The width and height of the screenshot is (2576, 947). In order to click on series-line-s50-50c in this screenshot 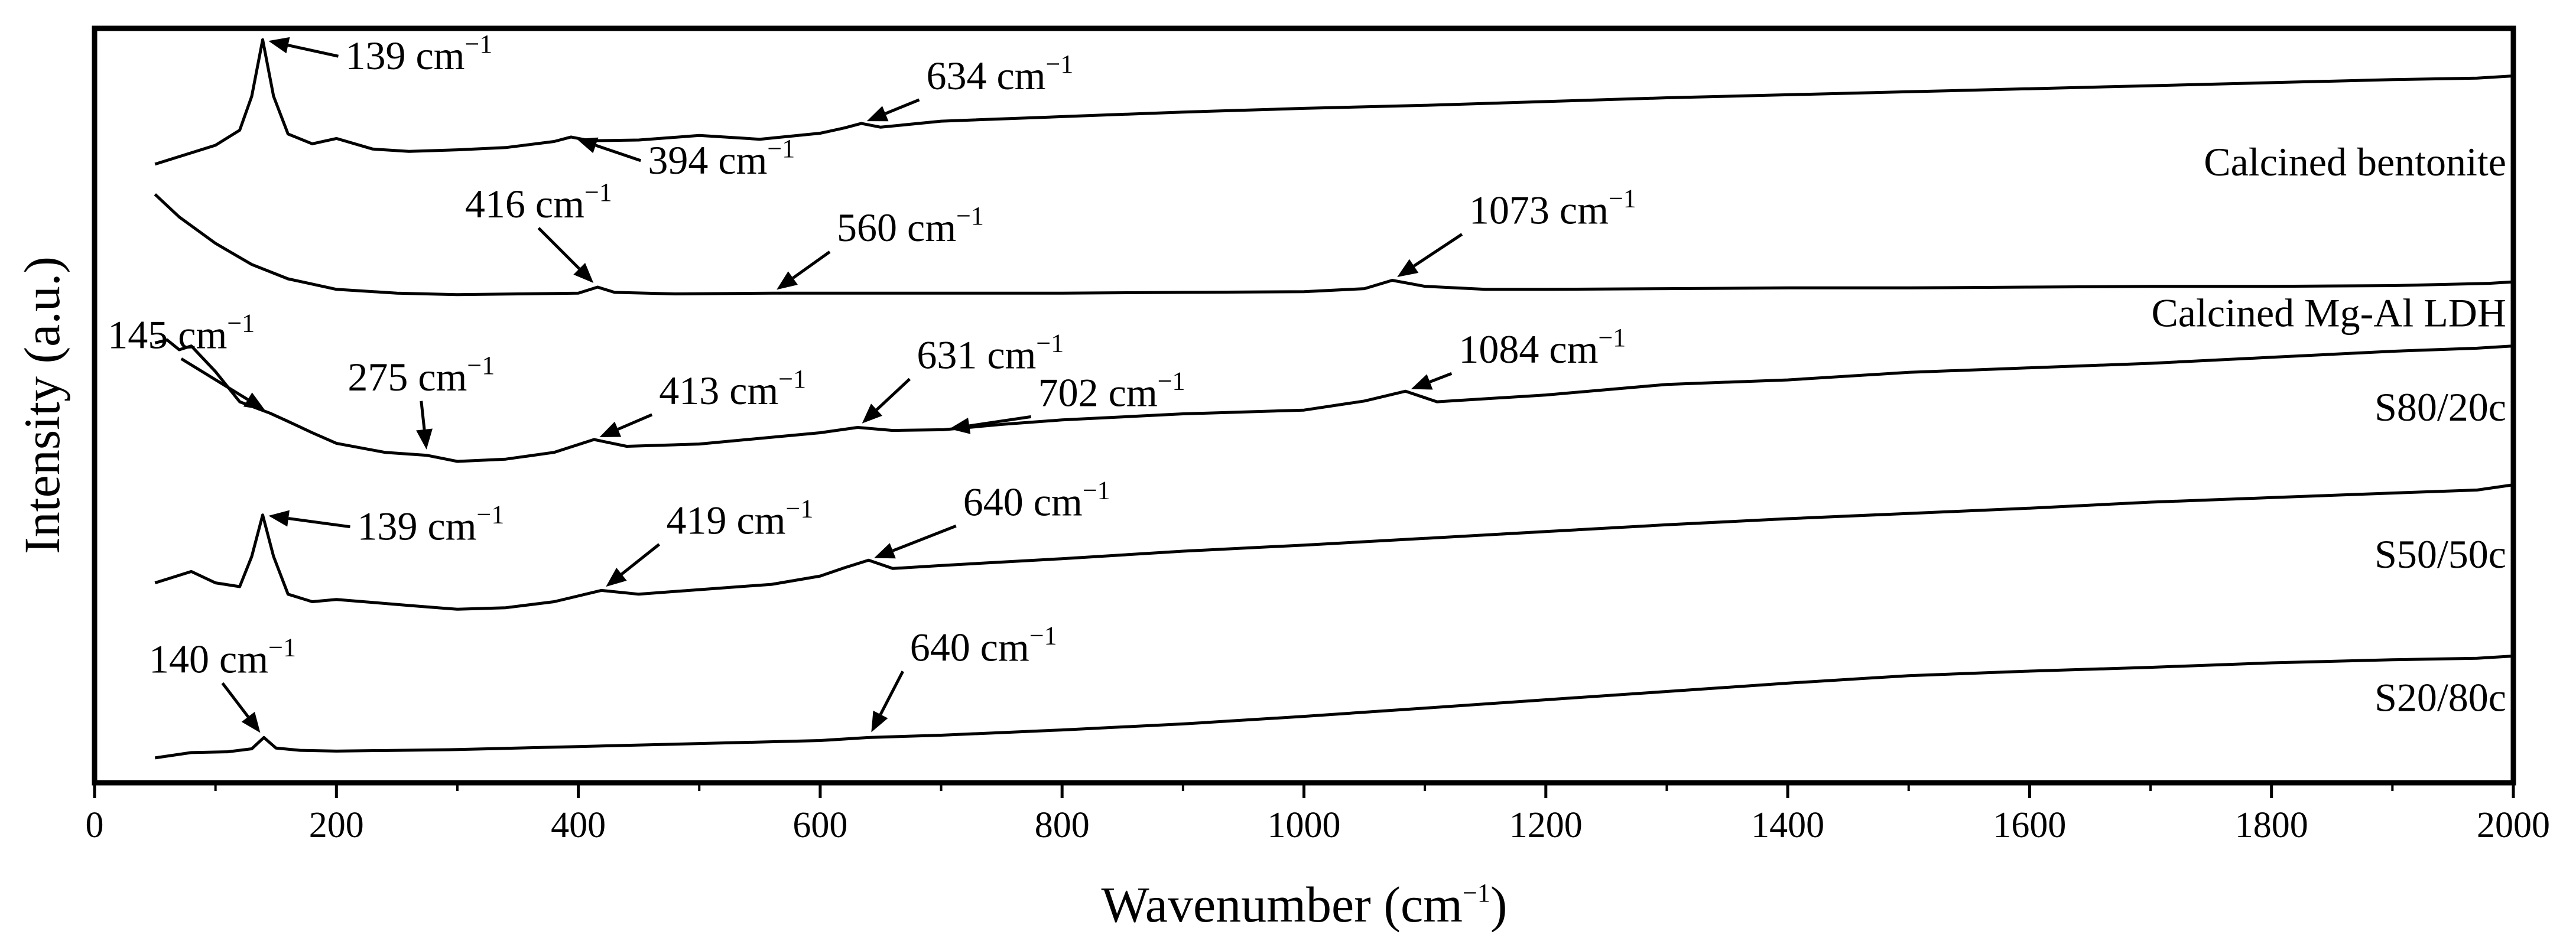, I will do `click(1334, 547)`.